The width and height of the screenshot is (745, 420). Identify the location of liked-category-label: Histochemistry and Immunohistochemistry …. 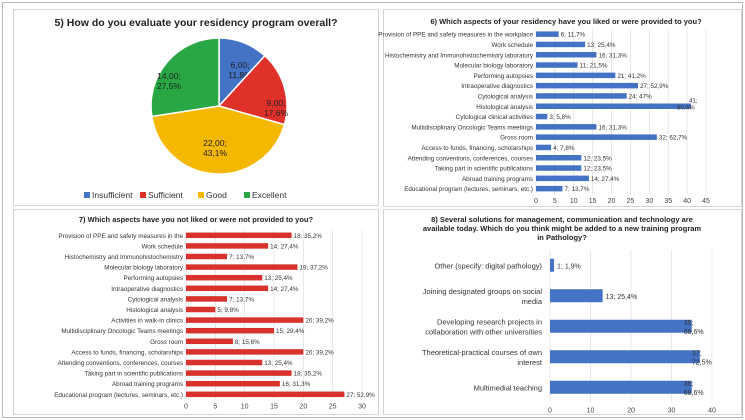
(459, 55).